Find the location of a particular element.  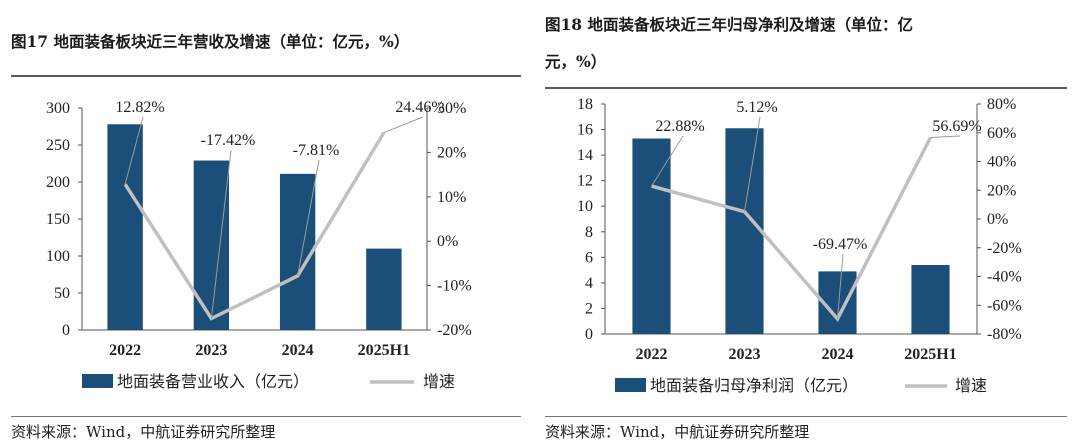

y-tick-label-left: 250 is located at coordinates (58, 145).